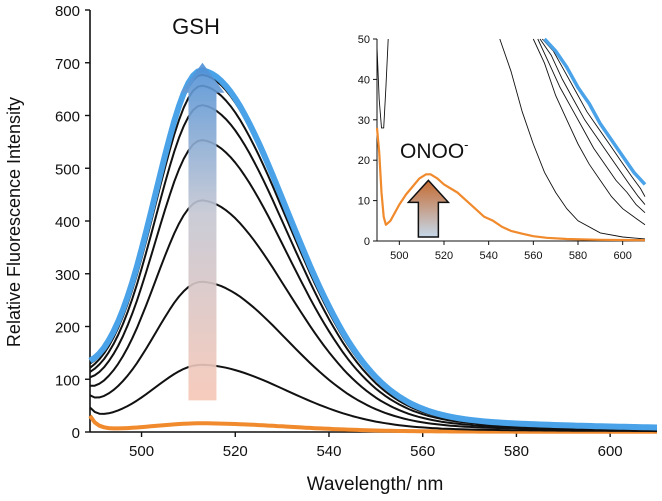 This screenshot has width=662, height=501. I want to click on main-y-tick-label: 0, so click(76, 433).